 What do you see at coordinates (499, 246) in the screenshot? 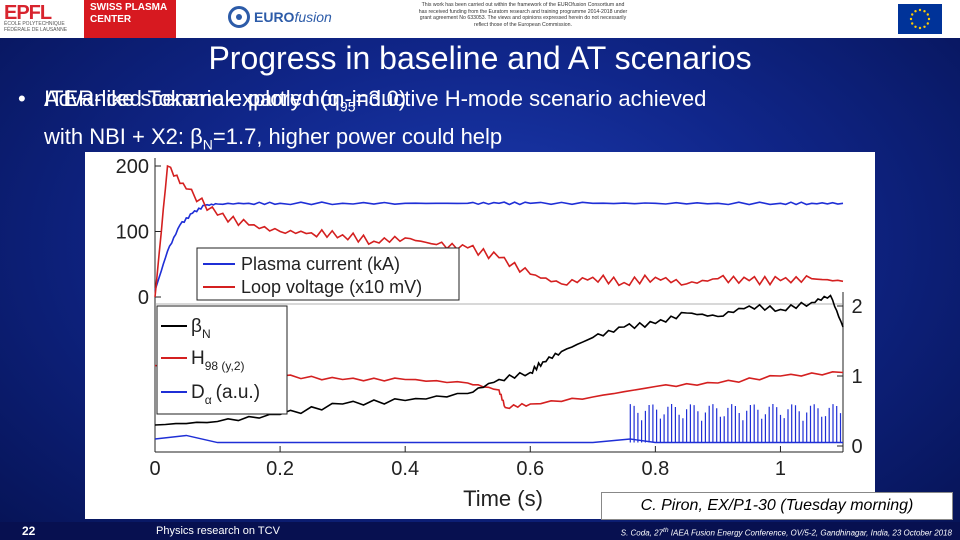
I see `series-plasma-current` at bounding box center [499, 246].